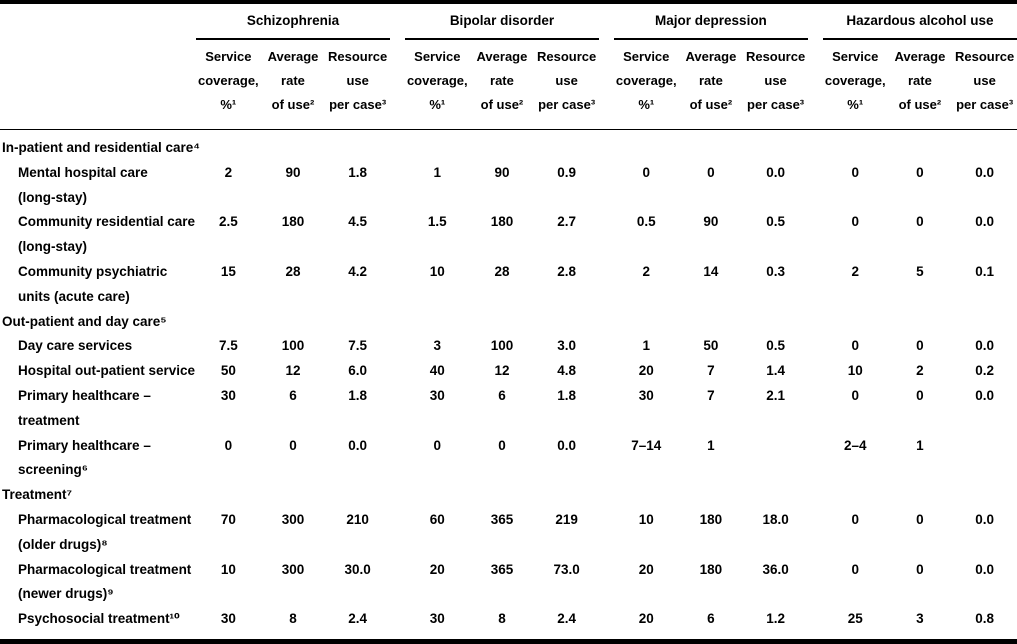  I want to click on section-row: Out-patient and day care⁵, so click(508, 322).